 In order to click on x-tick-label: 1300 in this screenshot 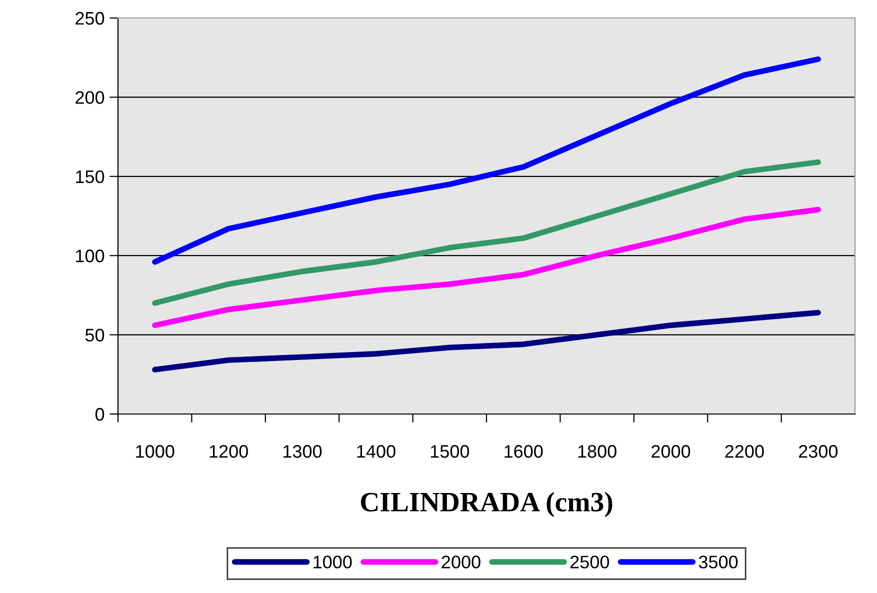, I will do `click(303, 451)`.